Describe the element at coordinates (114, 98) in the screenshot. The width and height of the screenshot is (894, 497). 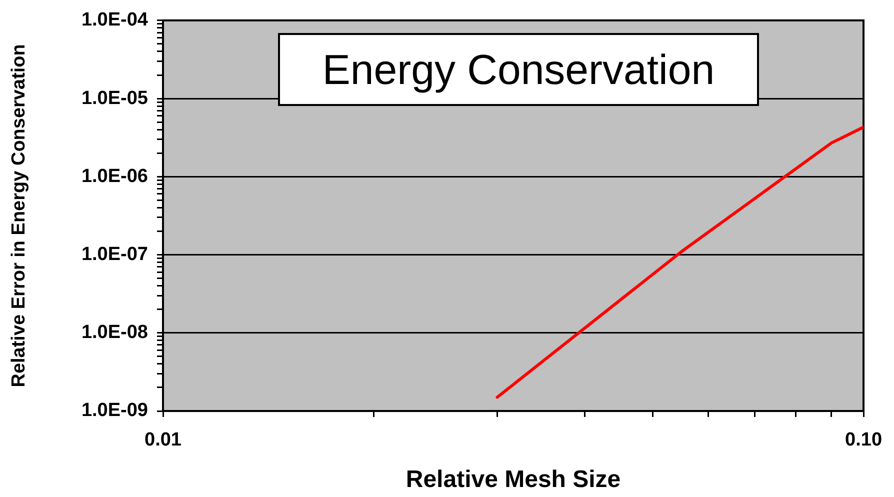
I see `y-tick-label: 1.0E-05` at that location.